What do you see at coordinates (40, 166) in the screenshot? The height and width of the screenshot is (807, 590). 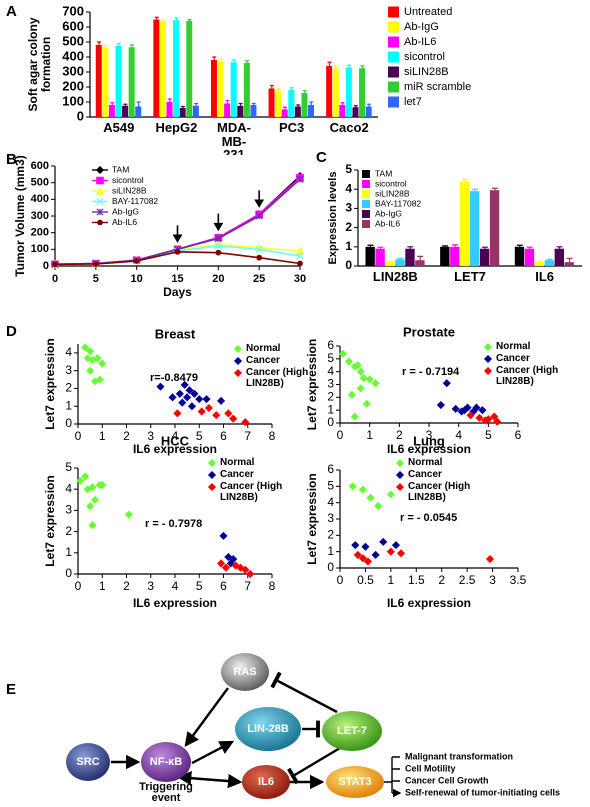 I see `y-tick-label: 600` at bounding box center [40, 166].